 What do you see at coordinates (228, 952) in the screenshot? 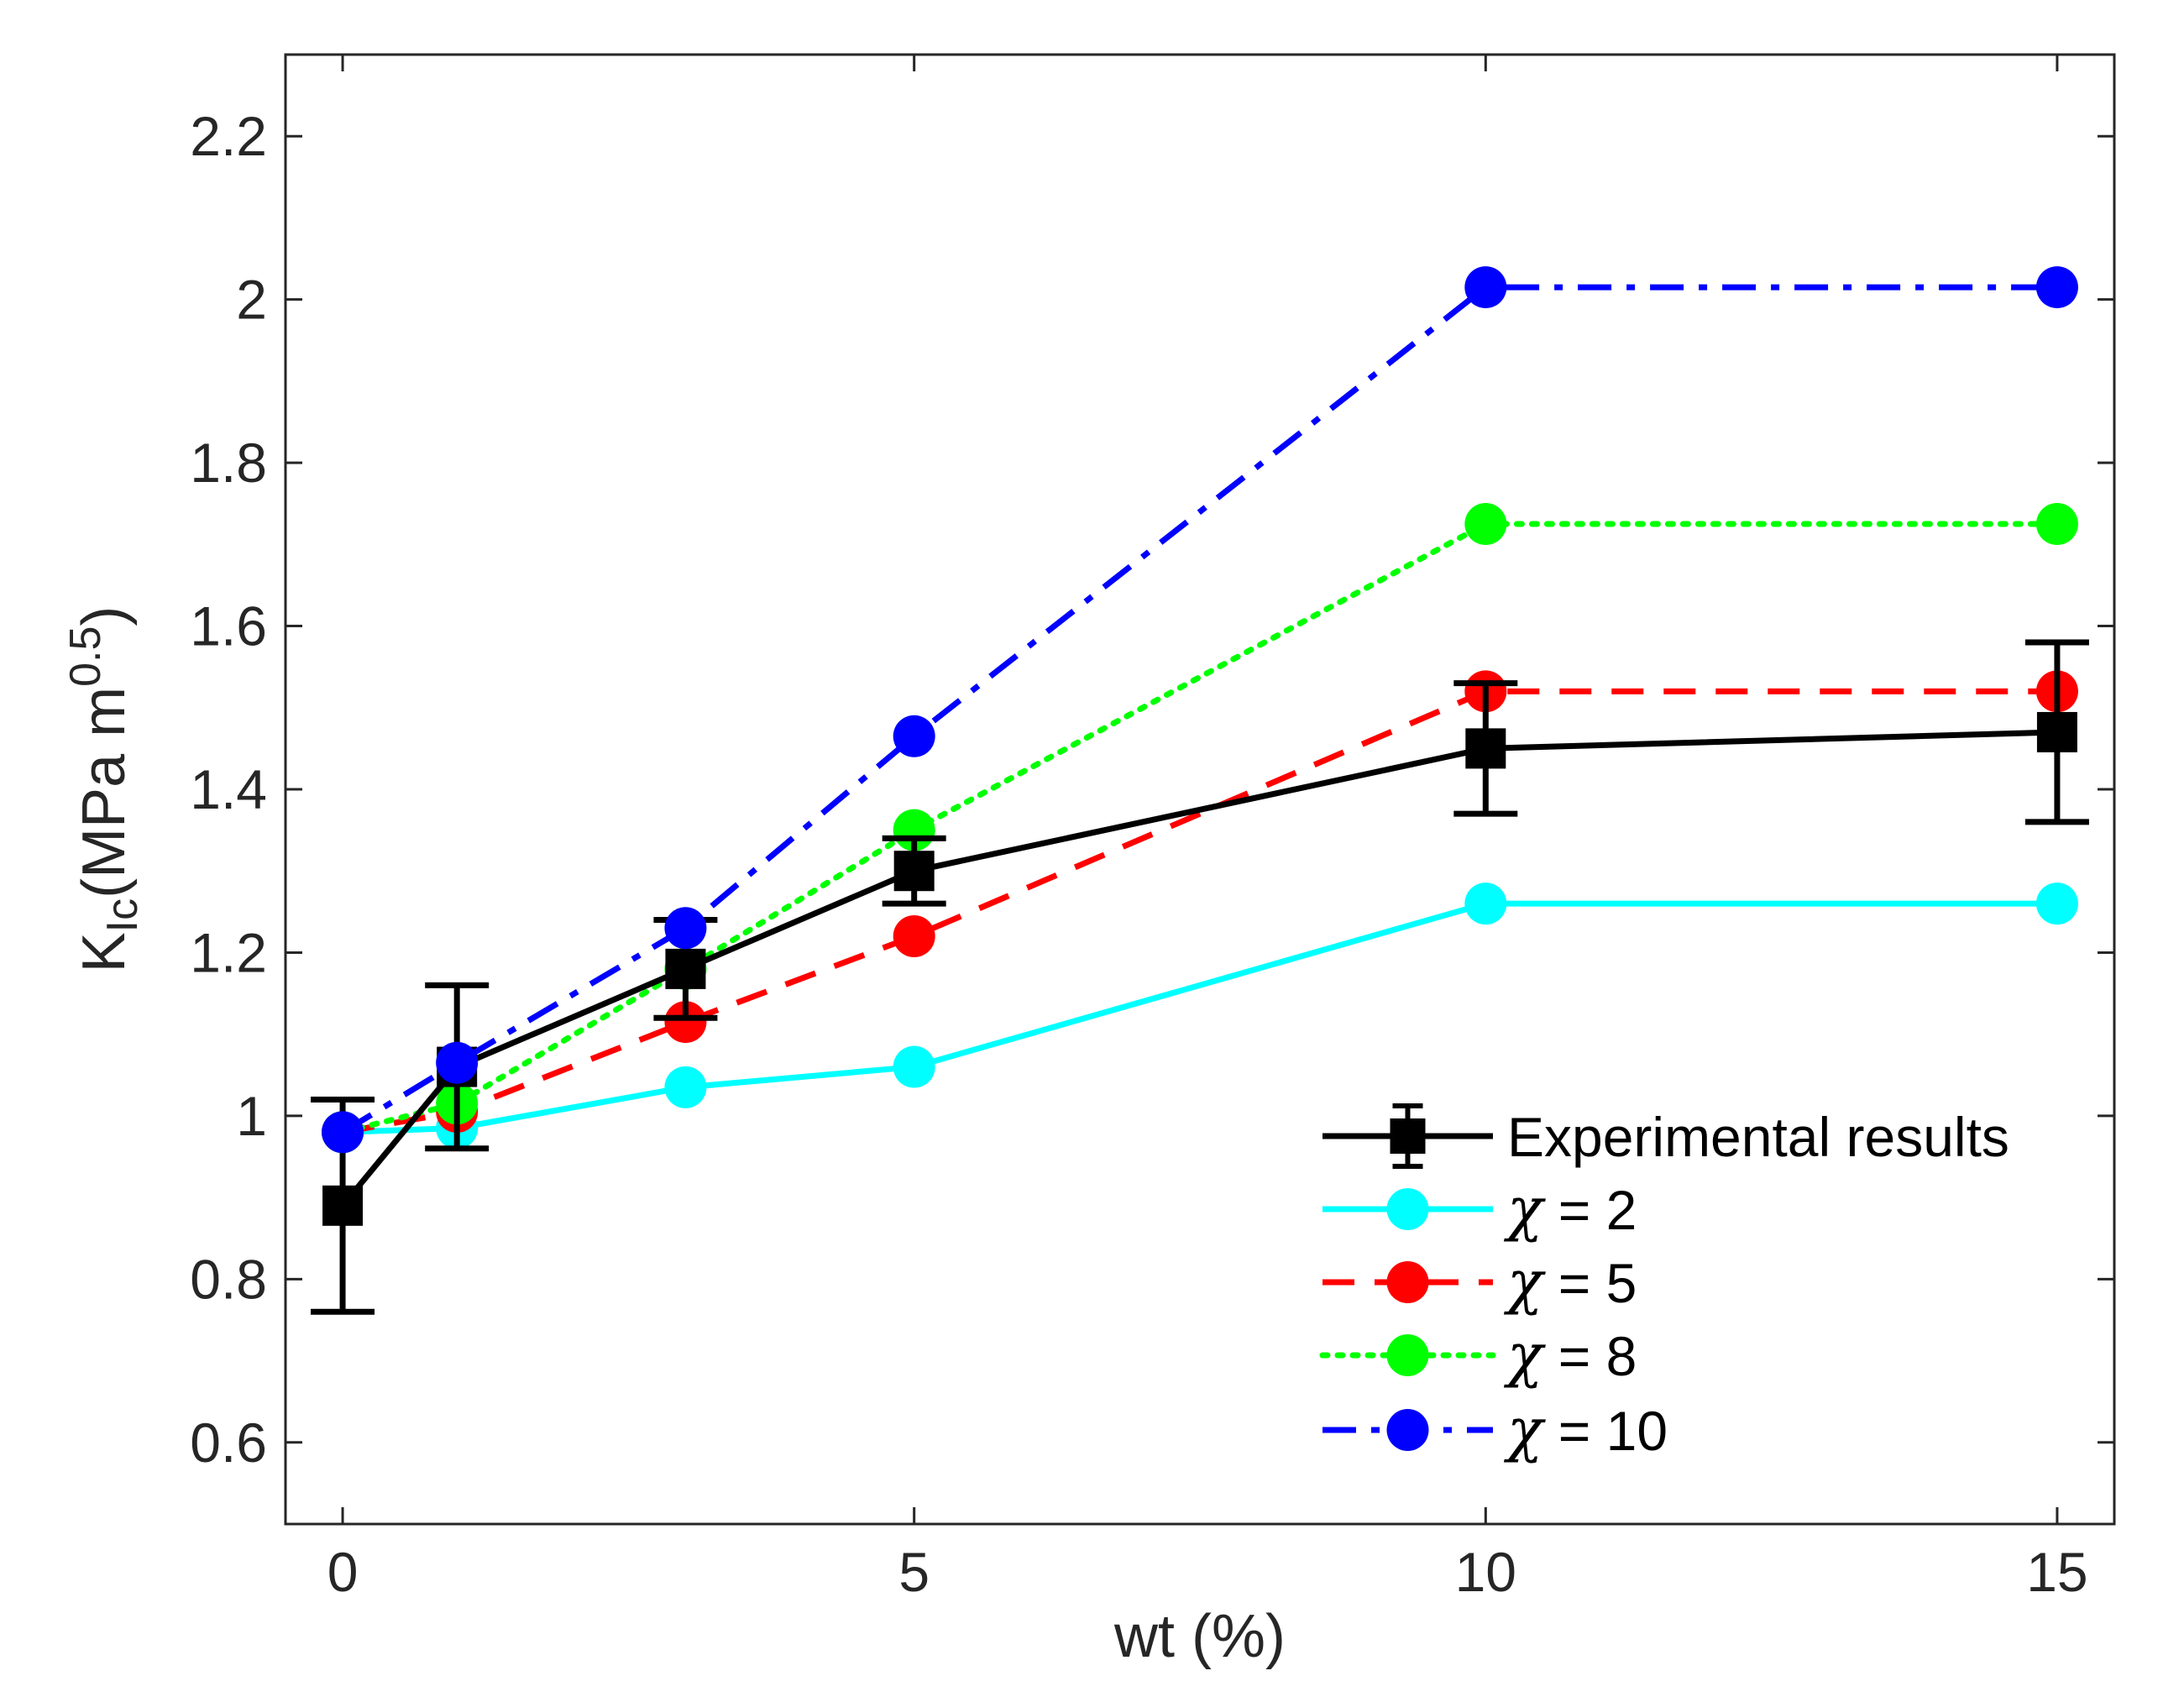
I see `y-tick-label: 1.2` at bounding box center [228, 952].